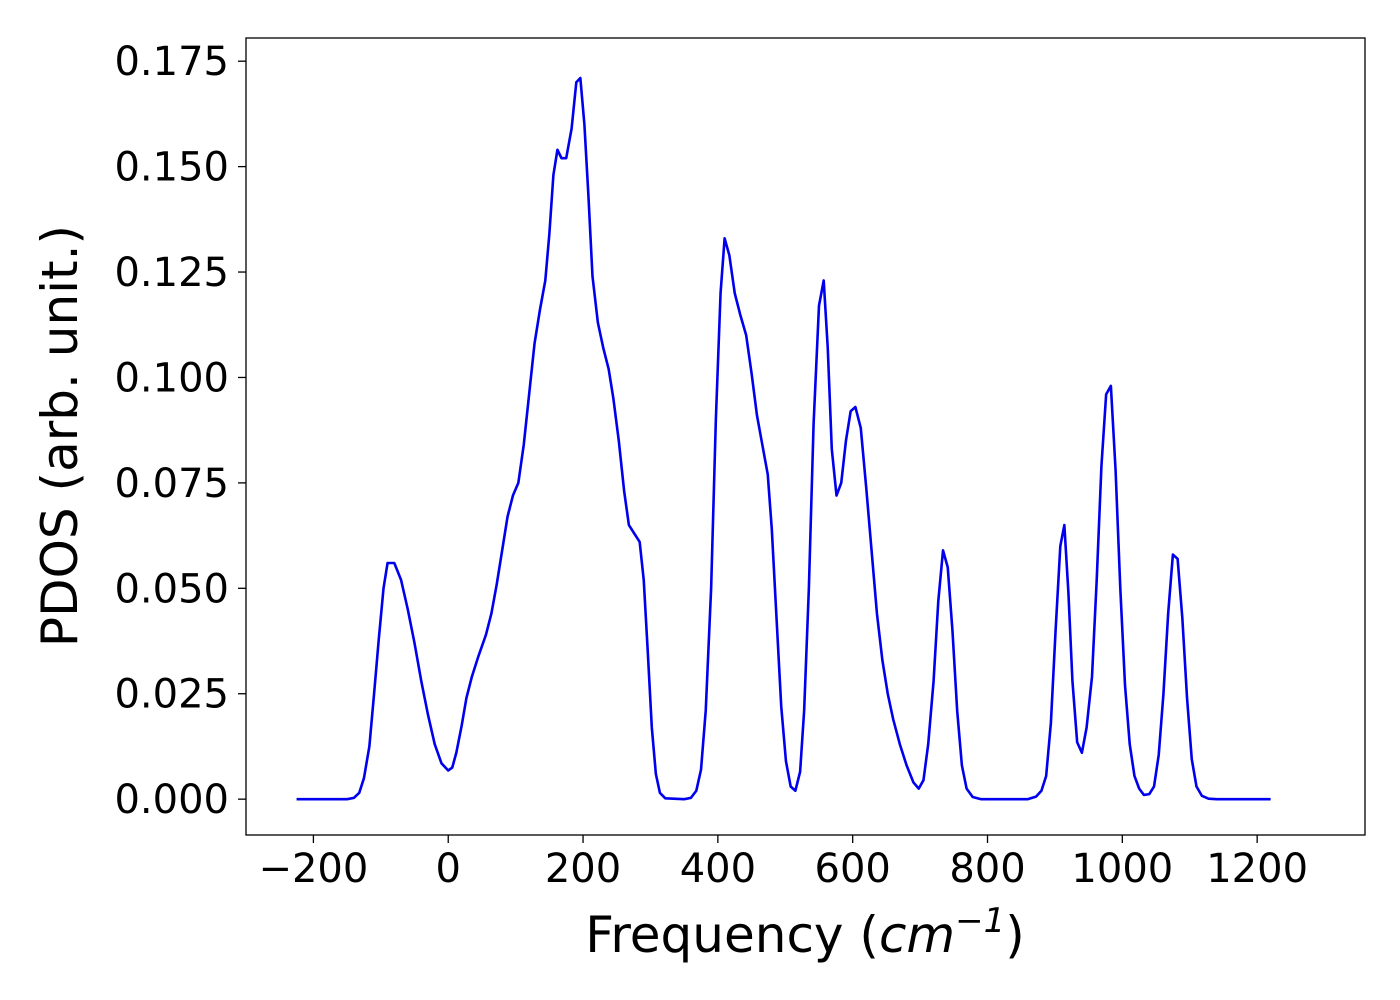 The height and width of the screenshot is (1000, 1400). I want to click on x-ticks: −200 0 200 400 600 800 1000 1200, so click(783, 863).